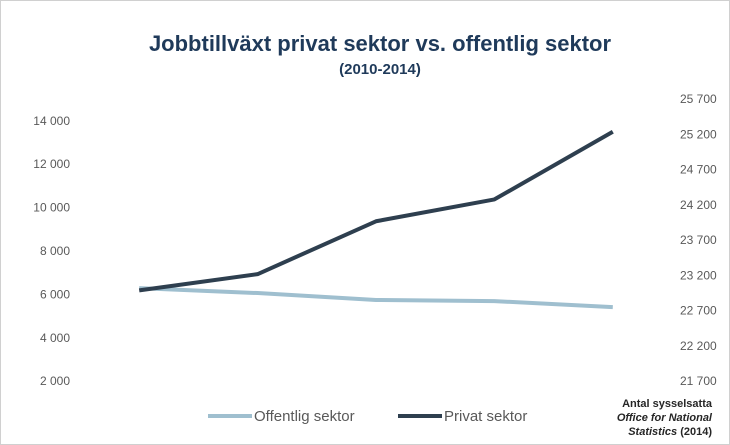 The image size is (730, 445). Describe the element at coordinates (698, 134) in the screenshot. I see `y2-tick-label: 25 200` at that location.